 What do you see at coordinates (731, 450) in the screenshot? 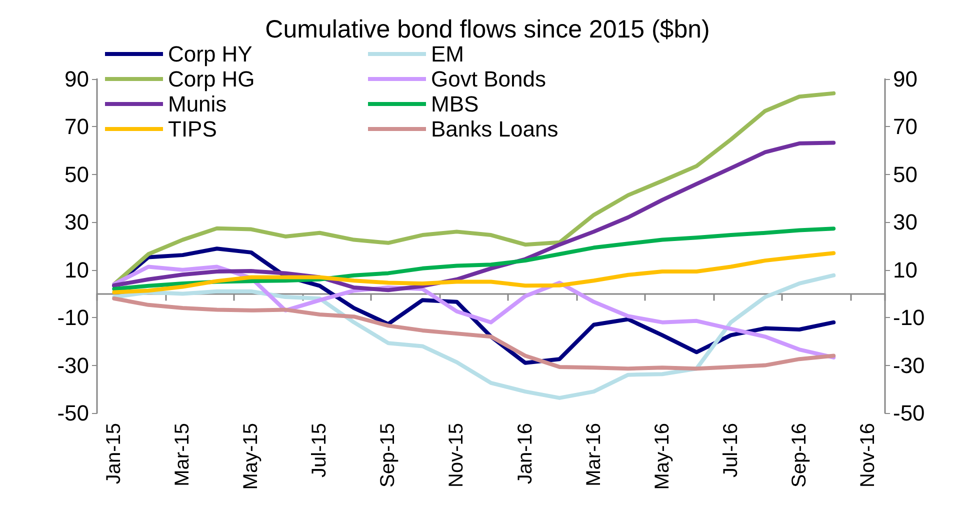
I see `x-tick-label: Jul-16` at bounding box center [731, 450].